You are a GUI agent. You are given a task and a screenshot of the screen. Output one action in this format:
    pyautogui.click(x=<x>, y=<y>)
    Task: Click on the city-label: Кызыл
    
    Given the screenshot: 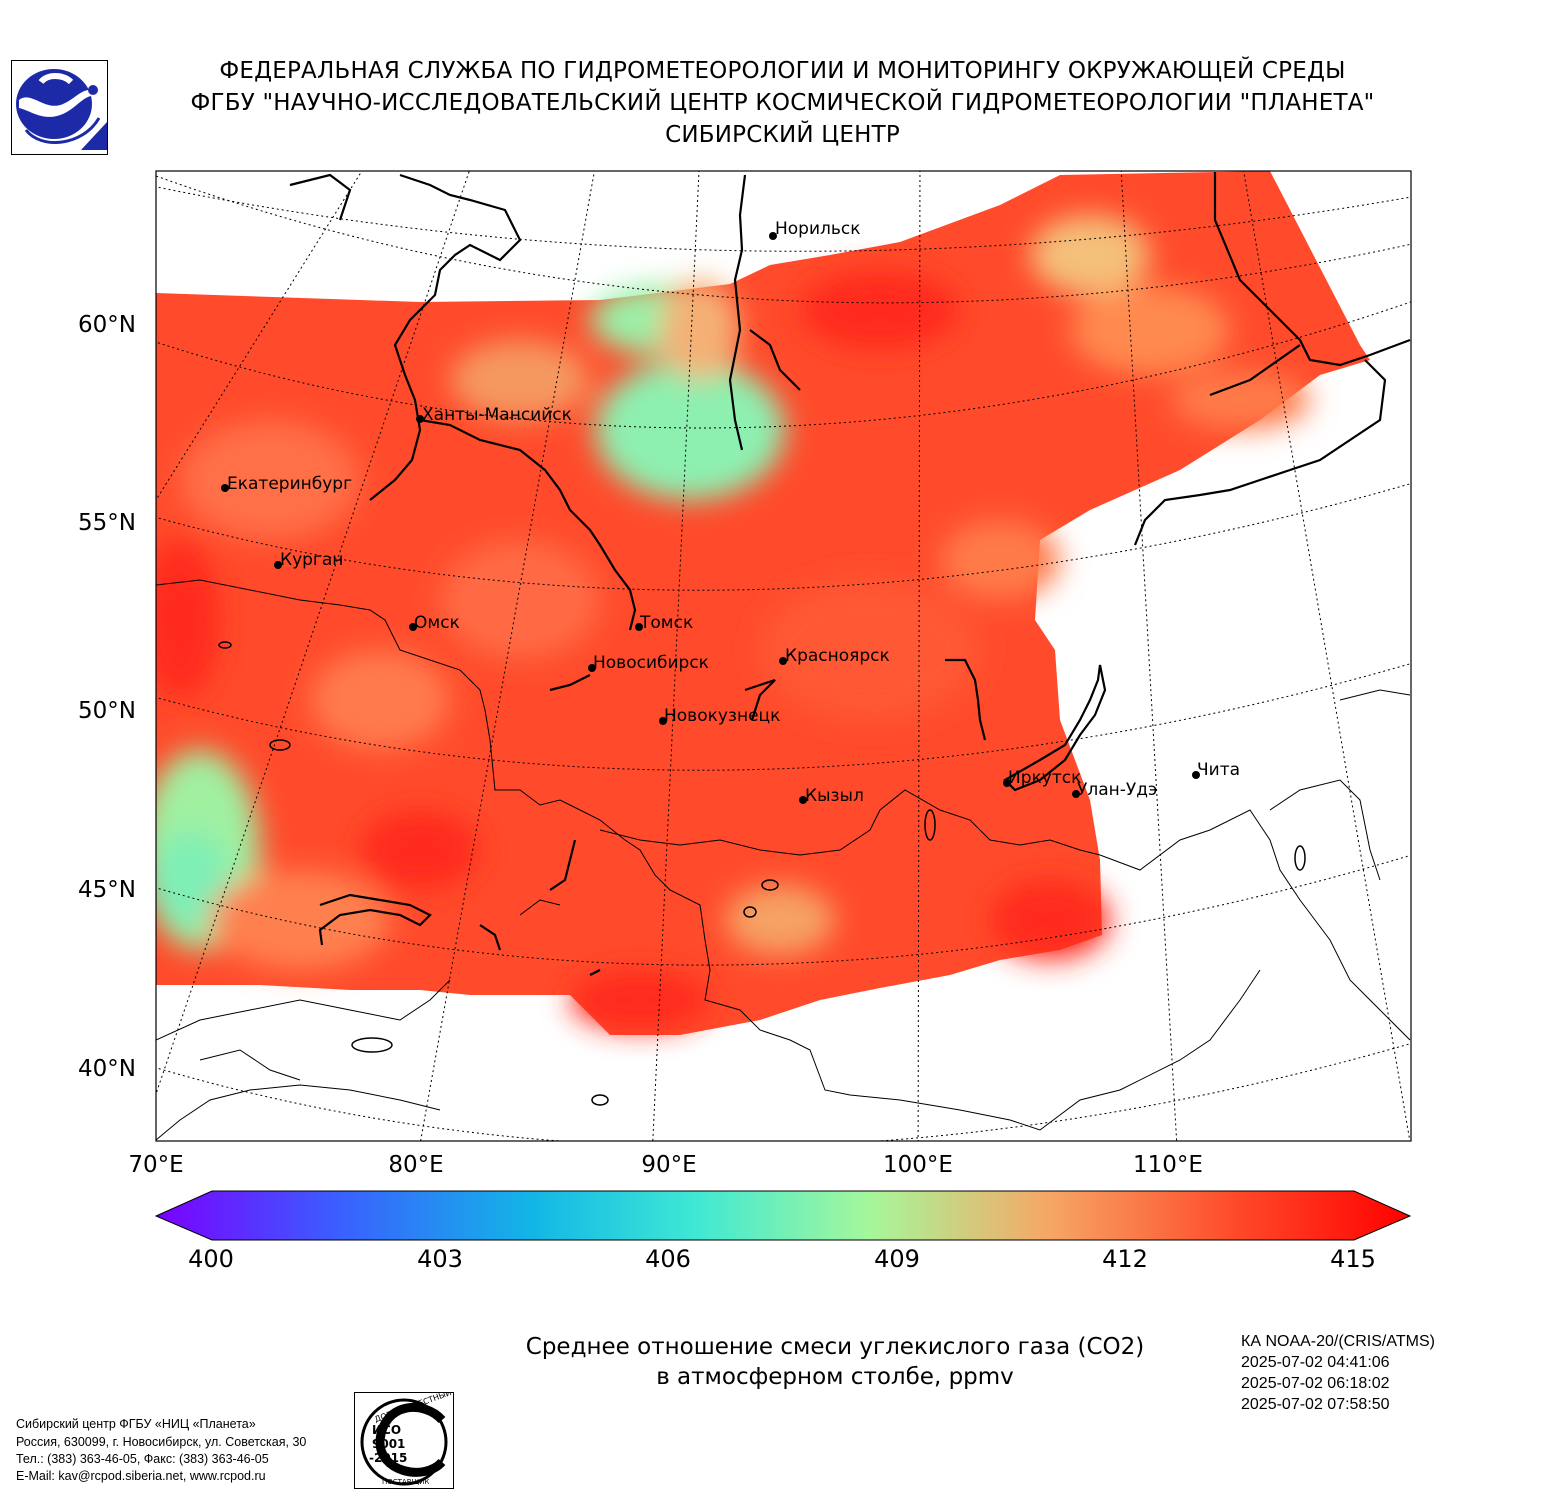 What is the action you would take?
    pyautogui.click(x=834, y=796)
    